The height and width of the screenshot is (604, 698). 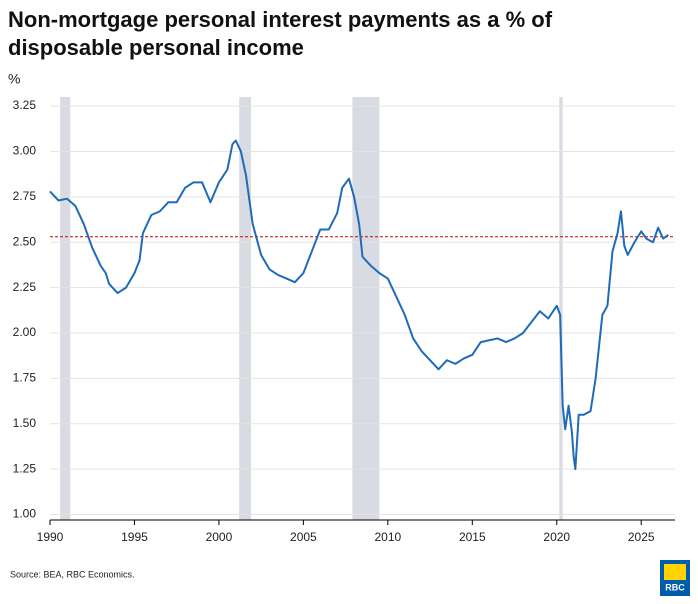 I want to click on logo-text: RBC, so click(x=675, y=587).